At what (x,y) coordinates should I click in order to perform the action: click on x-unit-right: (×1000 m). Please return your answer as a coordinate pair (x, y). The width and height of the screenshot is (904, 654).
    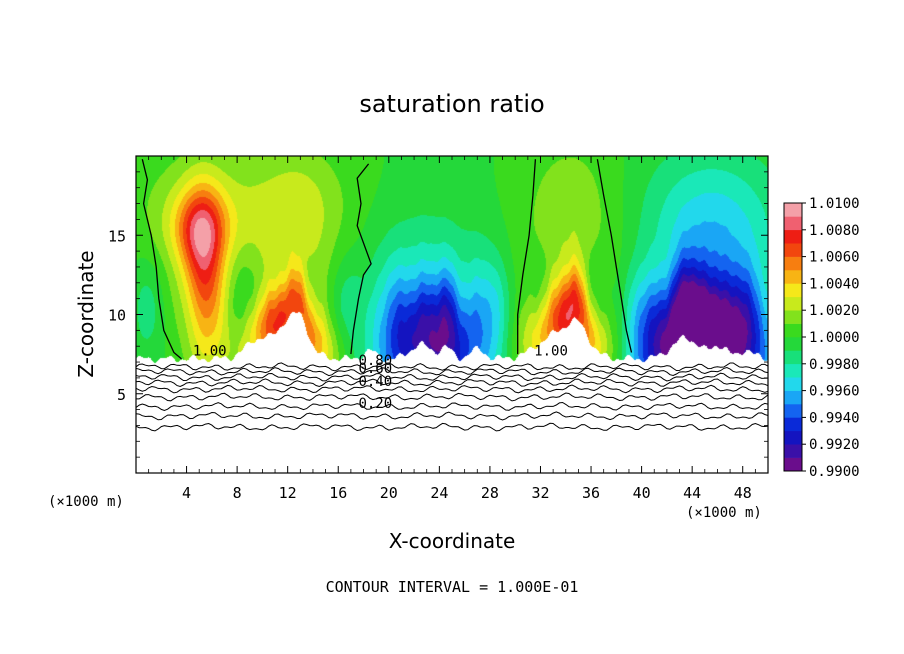
    Looking at the image, I should click on (724, 513).